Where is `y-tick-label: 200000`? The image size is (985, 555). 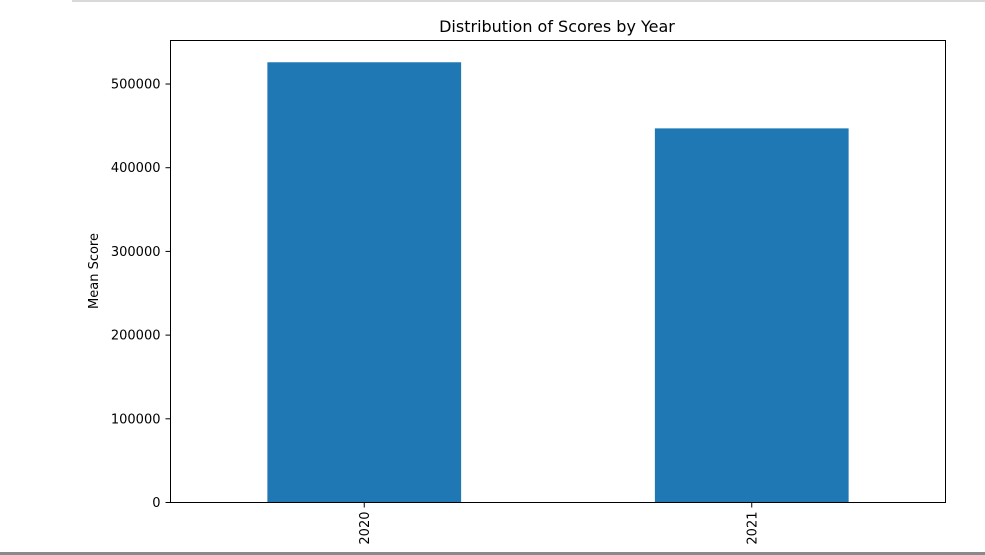
y-tick-label: 200000 is located at coordinates (136, 336).